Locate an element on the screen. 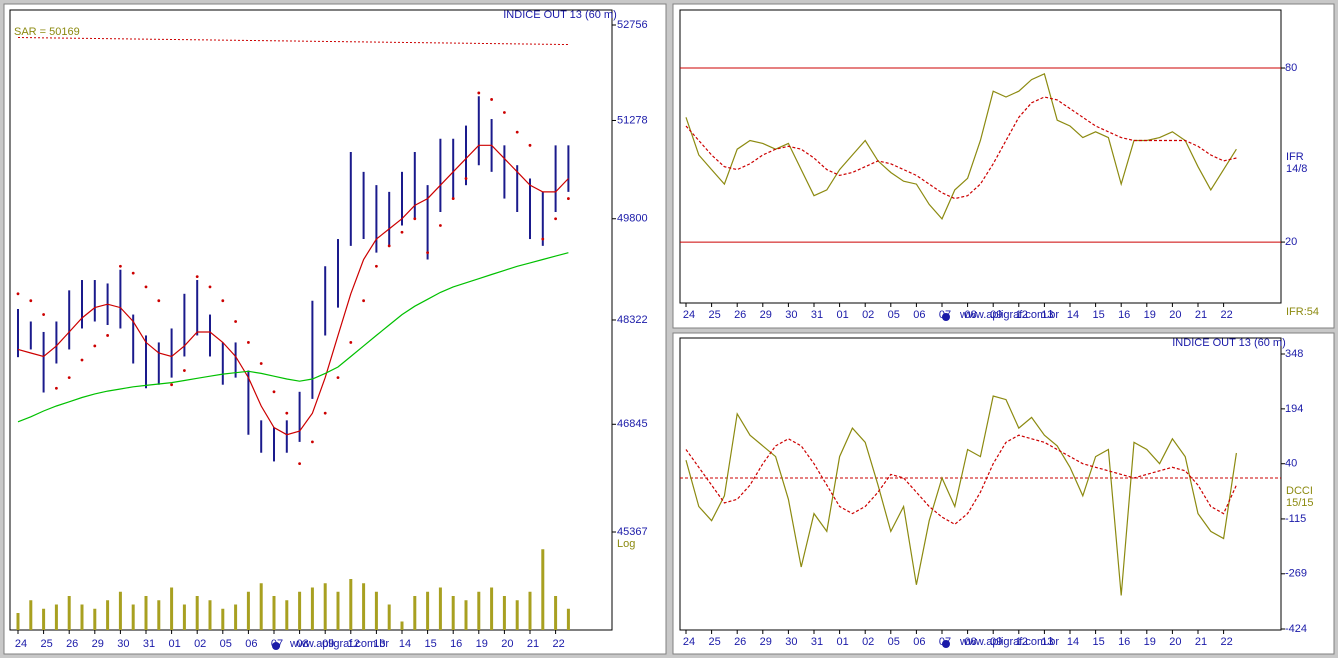 This screenshot has width=1338, height=658. y-tick-label: 348 is located at coordinates (1294, 354).